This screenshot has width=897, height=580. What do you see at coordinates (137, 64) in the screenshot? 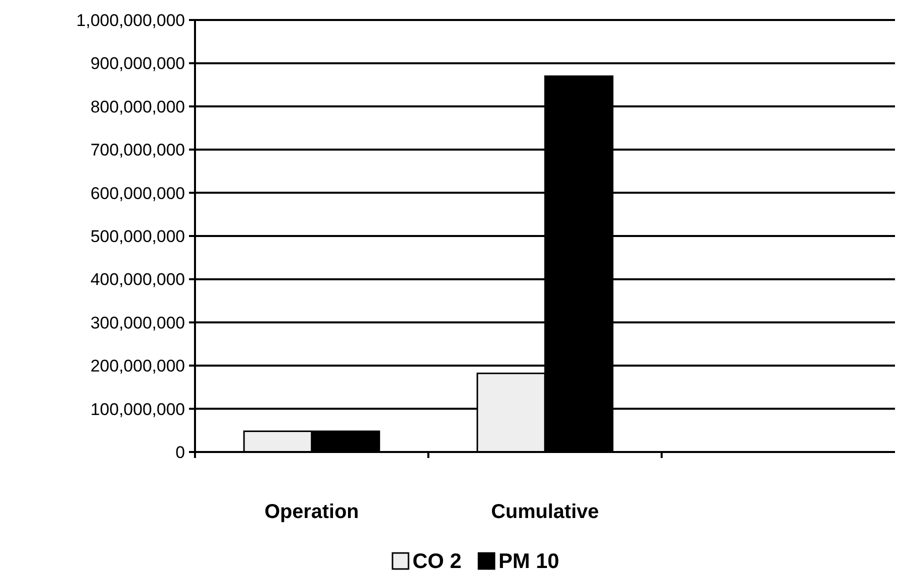
I see `y-tick-label: 900,000,000` at bounding box center [137, 64].